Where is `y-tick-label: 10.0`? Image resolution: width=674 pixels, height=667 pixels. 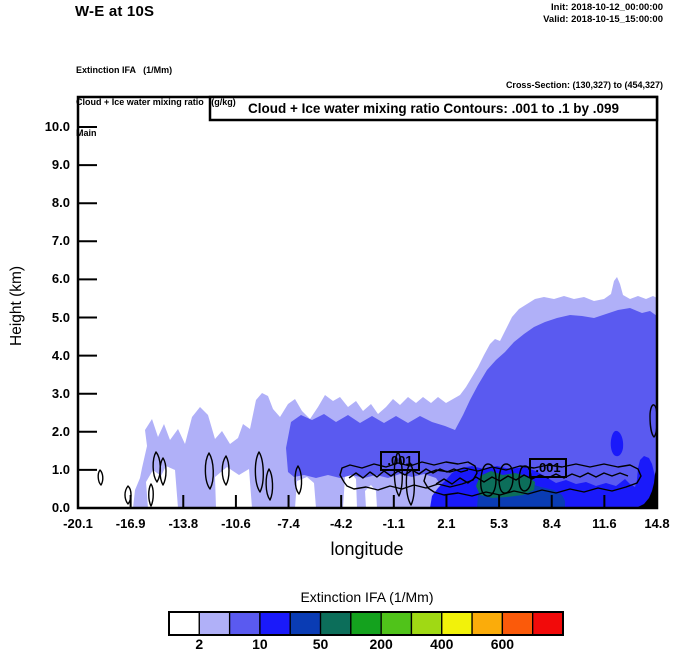 y-tick-label: 10.0 is located at coordinates (57, 126).